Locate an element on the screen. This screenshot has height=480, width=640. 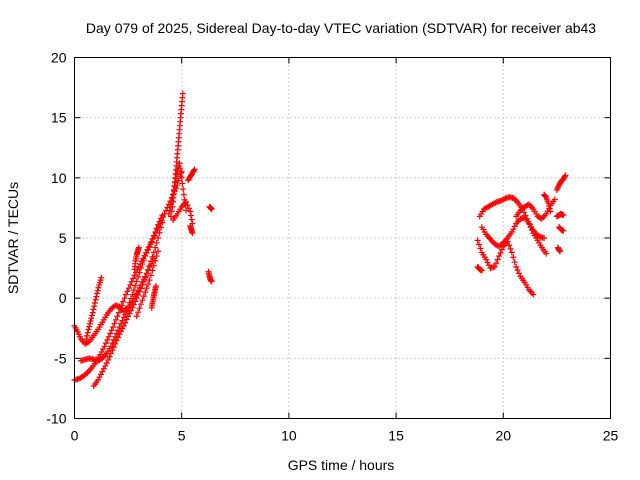
y-axis-label: SDTVAR / TECUs is located at coordinates (13, 238).